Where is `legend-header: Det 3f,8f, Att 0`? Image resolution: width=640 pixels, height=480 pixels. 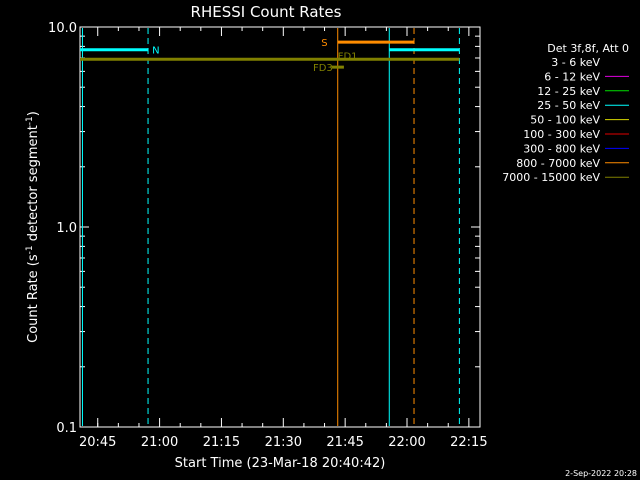 legend-header: Det 3f,8f, Att 0 is located at coordinates (588, 48).